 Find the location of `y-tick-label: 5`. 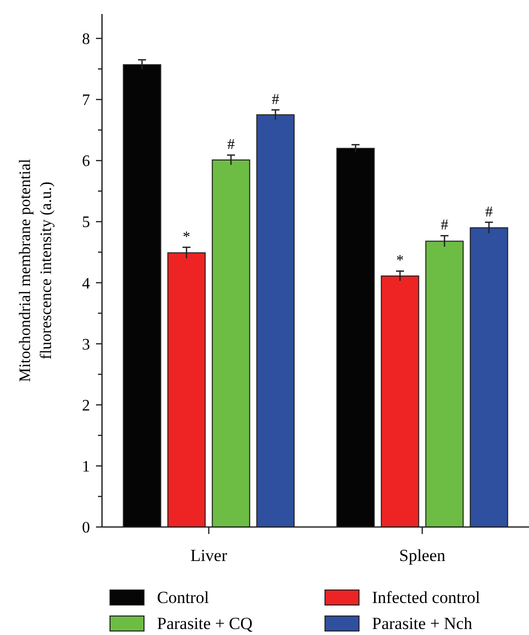

y-tick-label: 5 is located at coordinates (86, 223).